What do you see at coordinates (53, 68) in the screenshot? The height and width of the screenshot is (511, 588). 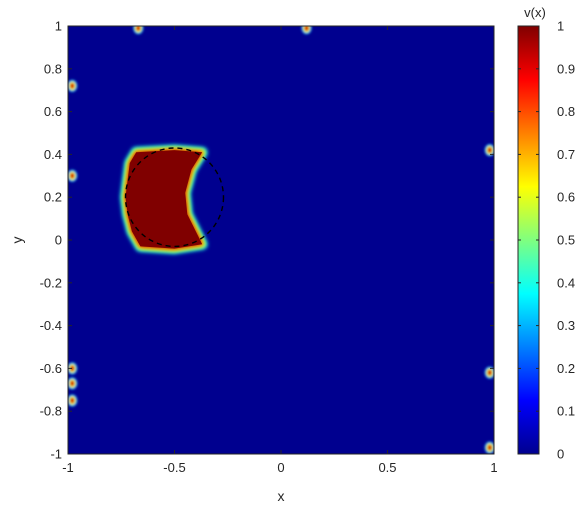 I see `y-tick-label: 0.8` at bounding box center [53, 68].